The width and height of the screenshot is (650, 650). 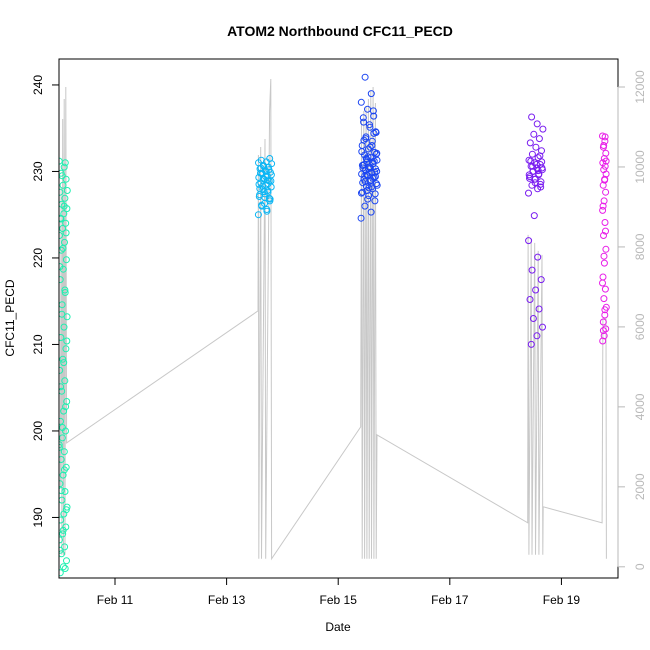 What do you see at coordinates (38, 344) in the screenshot?
I see `y-tick-label: 210` at bounding box center [38, 344].